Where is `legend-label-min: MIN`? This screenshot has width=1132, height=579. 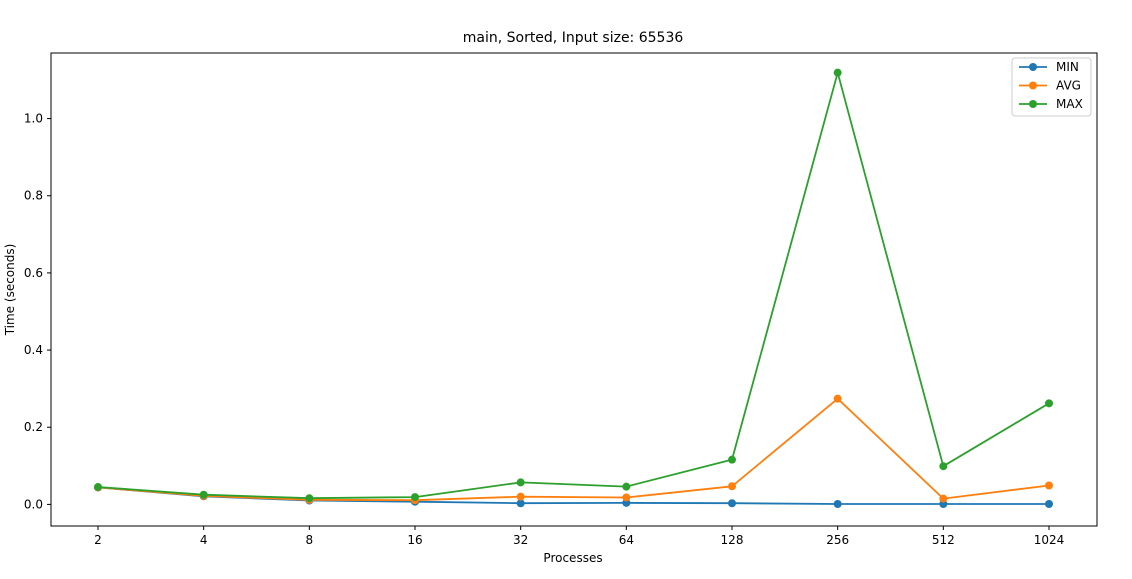 legend-label-min: MIN is located at coordinates (1067, 67).